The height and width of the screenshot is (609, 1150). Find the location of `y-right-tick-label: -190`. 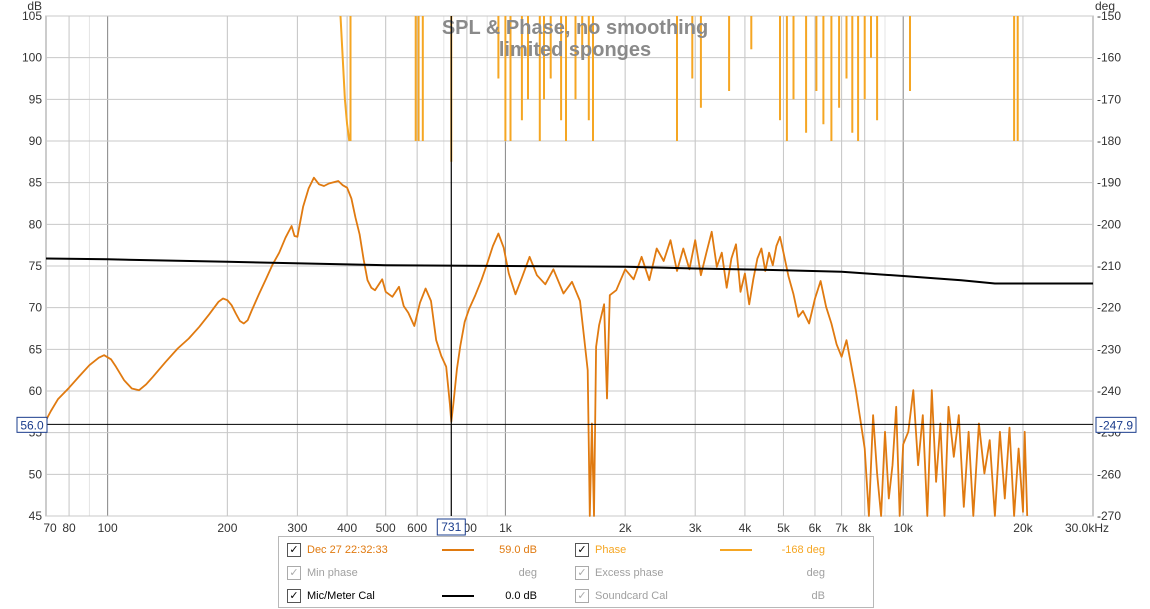

y-right-tick-label: -190 is located at coordinates (1109, 183).